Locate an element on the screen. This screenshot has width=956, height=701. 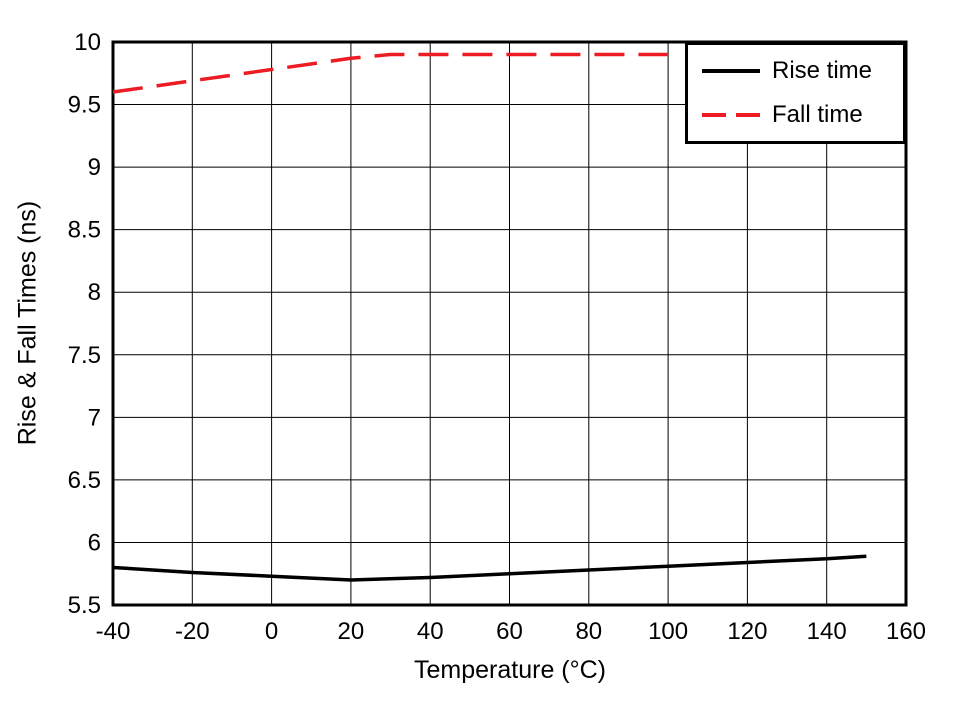
y-tick-label: 10 is located at coordinates (87, 42).